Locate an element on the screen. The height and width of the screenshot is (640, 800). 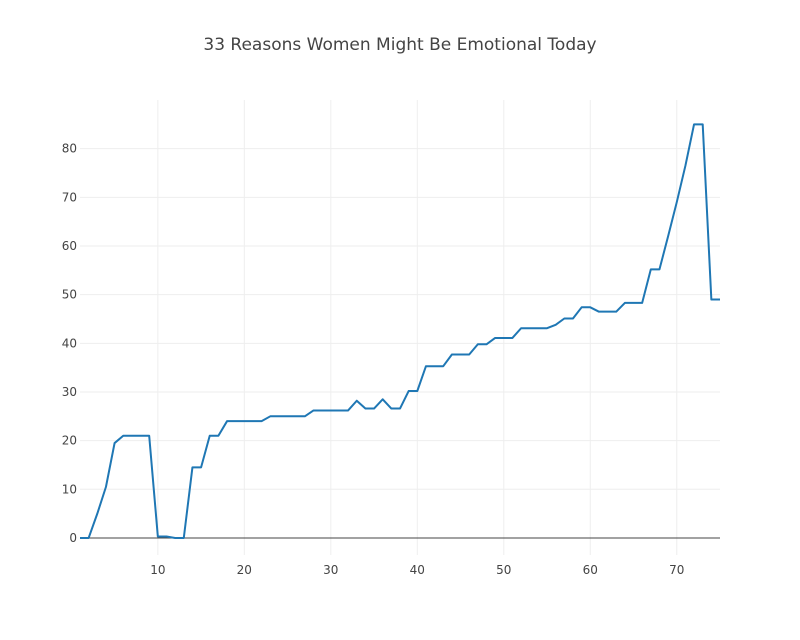
x-axis-ticks: 10 20 30 40 50 60 70 is located at coordinates (417, 570).